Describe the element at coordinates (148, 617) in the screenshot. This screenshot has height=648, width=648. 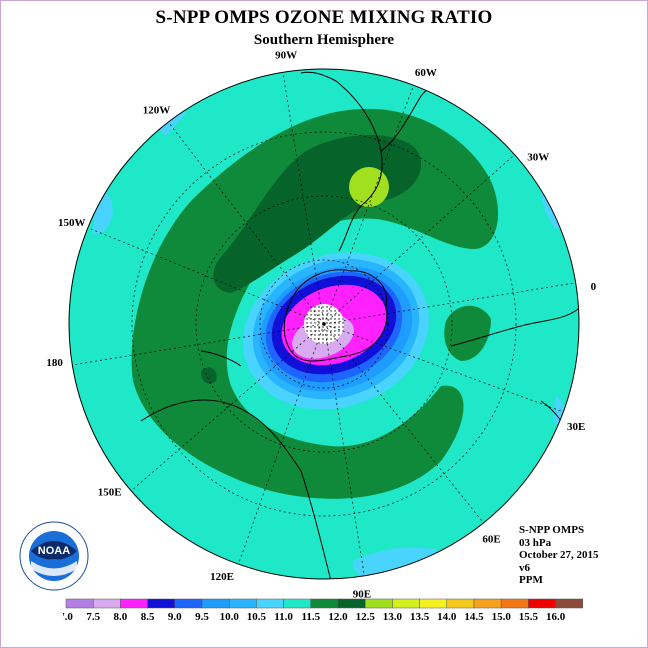
I see `colorbar-tick-label: 8.5` at that location.